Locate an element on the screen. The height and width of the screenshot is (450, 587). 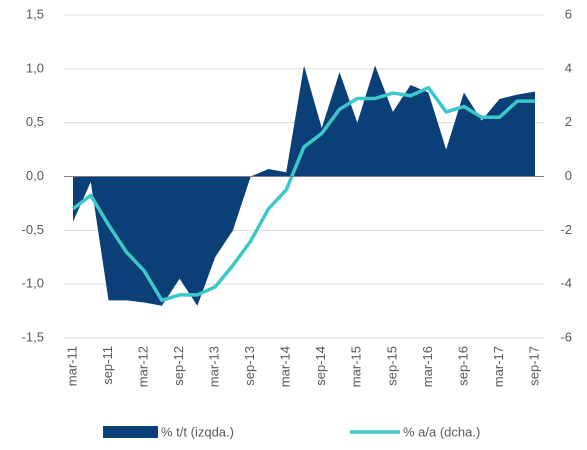
legend-item: % a/a (dcha.) is located at coordinates (415, 431).